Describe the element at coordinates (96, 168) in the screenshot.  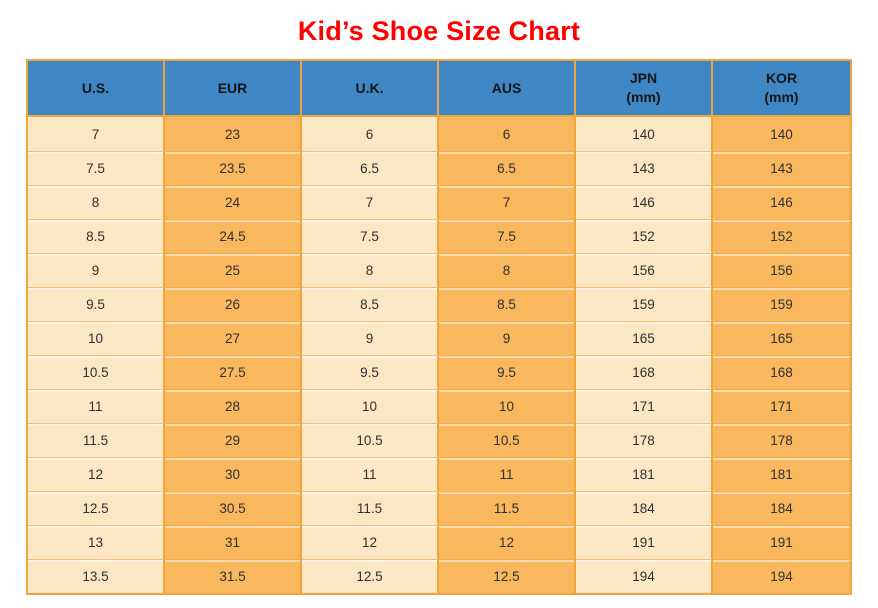
I see `table-cell-us: 7.5` at that location.